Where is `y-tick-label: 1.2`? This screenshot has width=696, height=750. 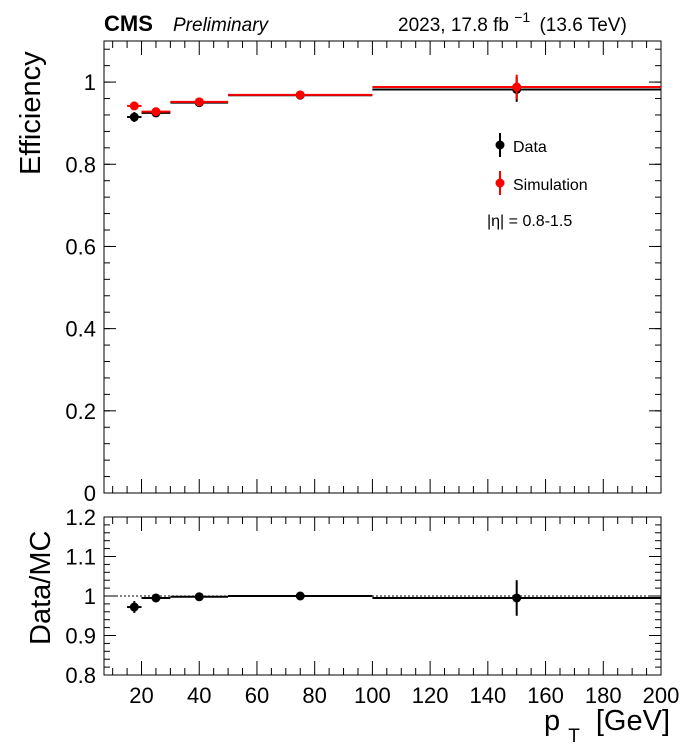 y-tick-label: 1.2 is located at coordinates (80, 517).